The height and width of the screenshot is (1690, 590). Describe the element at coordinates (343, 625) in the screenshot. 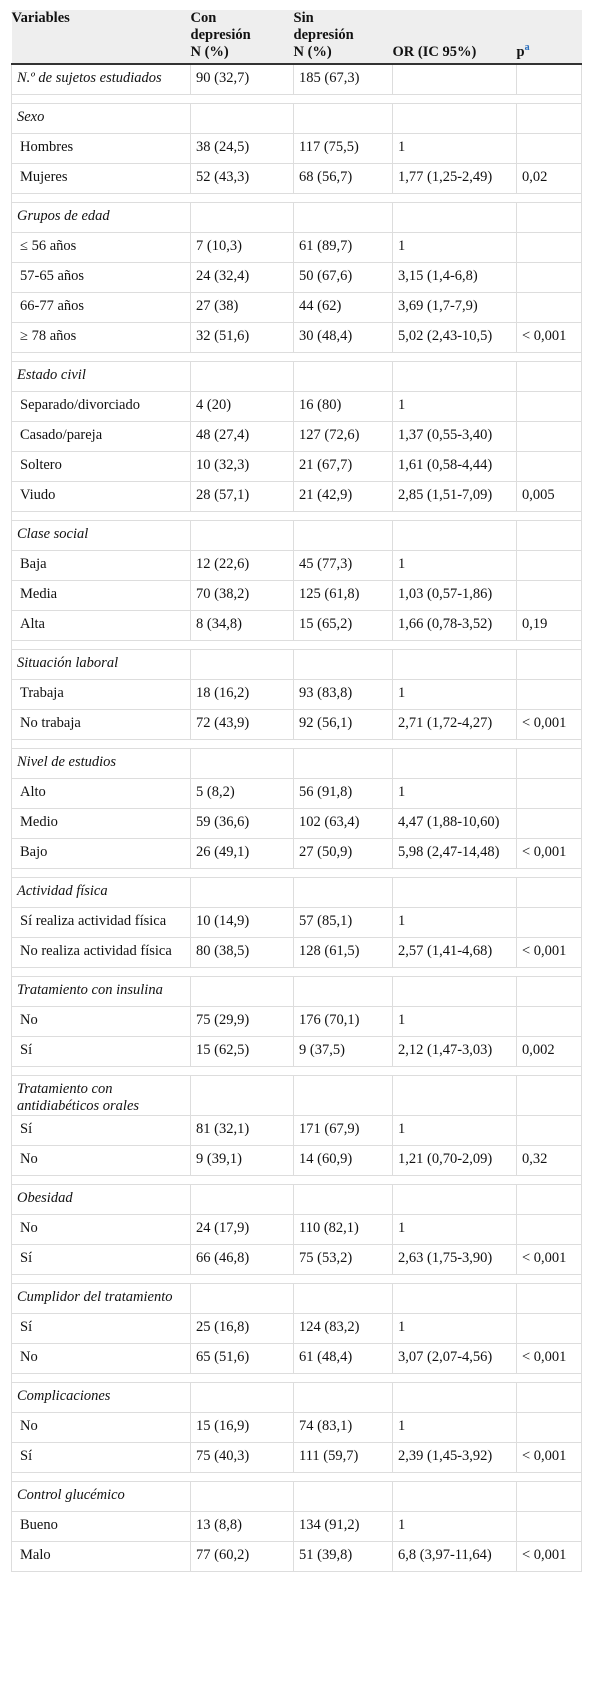

I see `cell: 15 (65,2)` at that location.